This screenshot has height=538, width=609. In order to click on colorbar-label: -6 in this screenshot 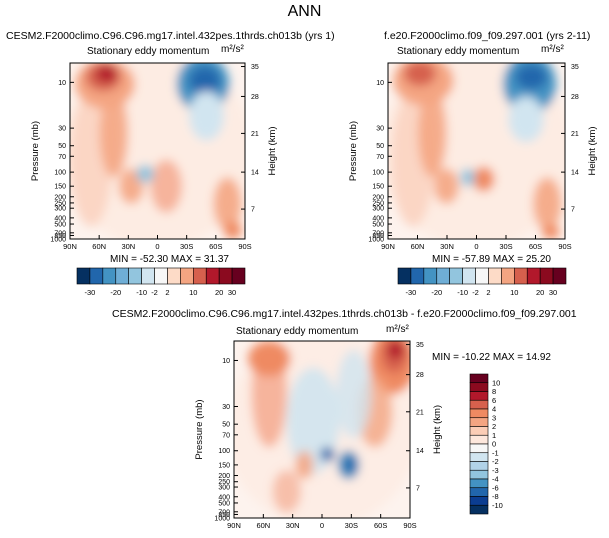, I will do `click(495, 487)`.